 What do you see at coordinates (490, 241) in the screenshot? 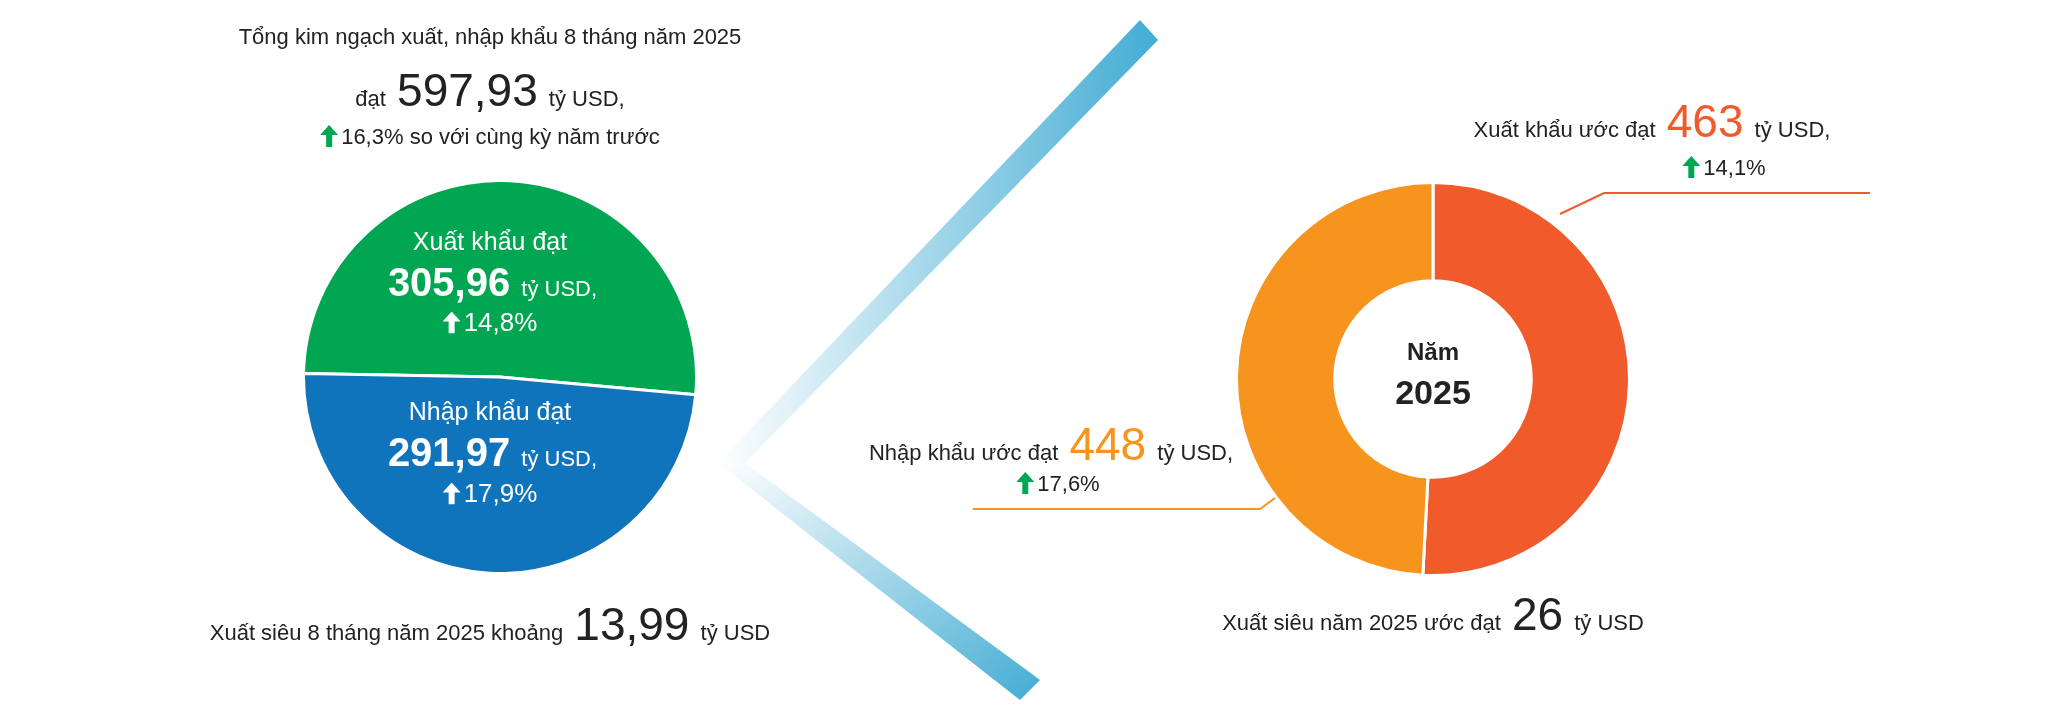
I see `slice-label: Xuất khẩu đạt` at bounding box center [490, 241].